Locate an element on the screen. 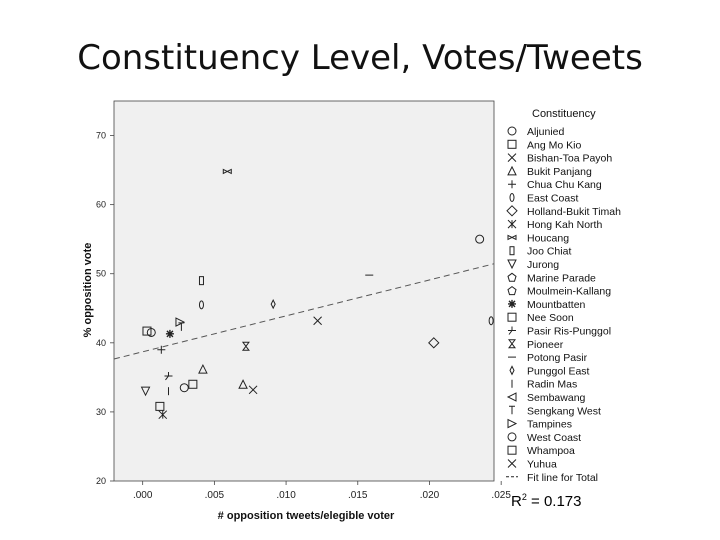  legend-item: Marine Parade is located at coordinates (551, 278).